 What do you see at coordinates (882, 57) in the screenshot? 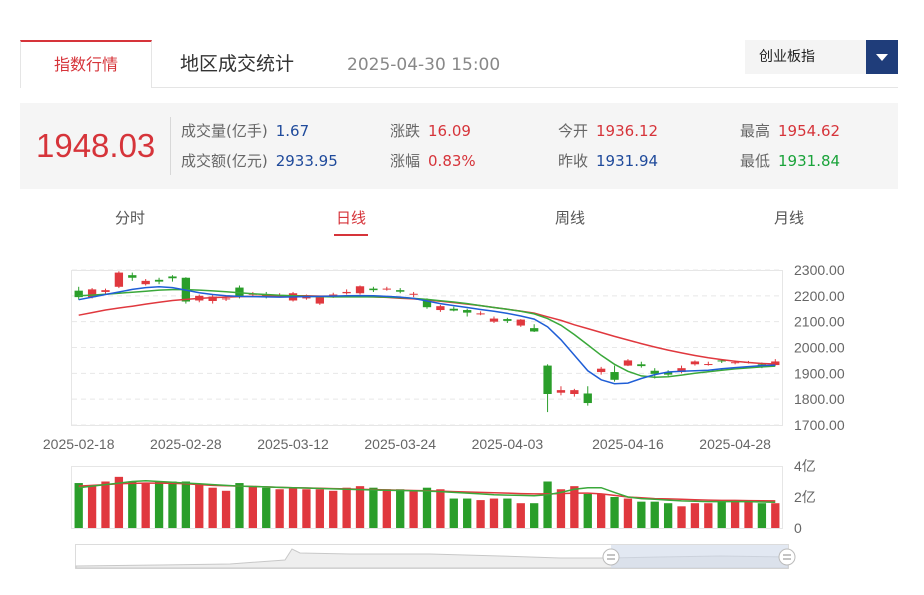
I see `chevron-down-icon` at bounding box center [882, 57].